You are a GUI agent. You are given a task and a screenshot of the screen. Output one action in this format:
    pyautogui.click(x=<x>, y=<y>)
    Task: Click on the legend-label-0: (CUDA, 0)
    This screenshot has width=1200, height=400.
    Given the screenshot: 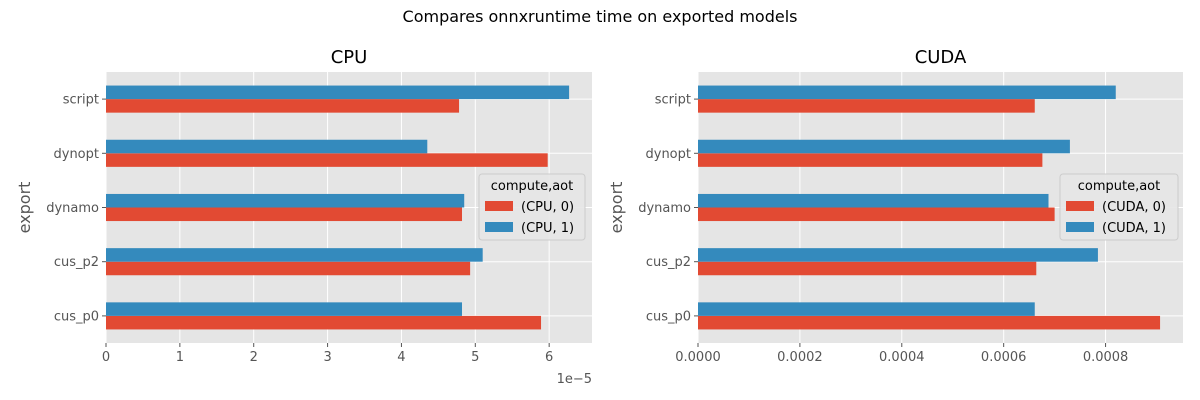 What is the action you would take?
    pyautogui.click(x=1134, y=207)
    